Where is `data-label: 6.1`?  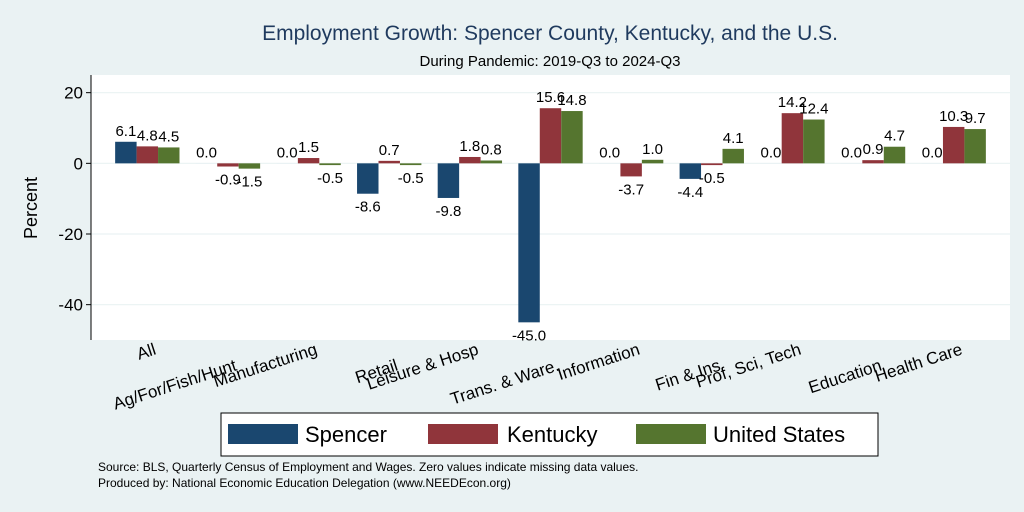 data-label: 6.1 is located at coordinates (125, 131).